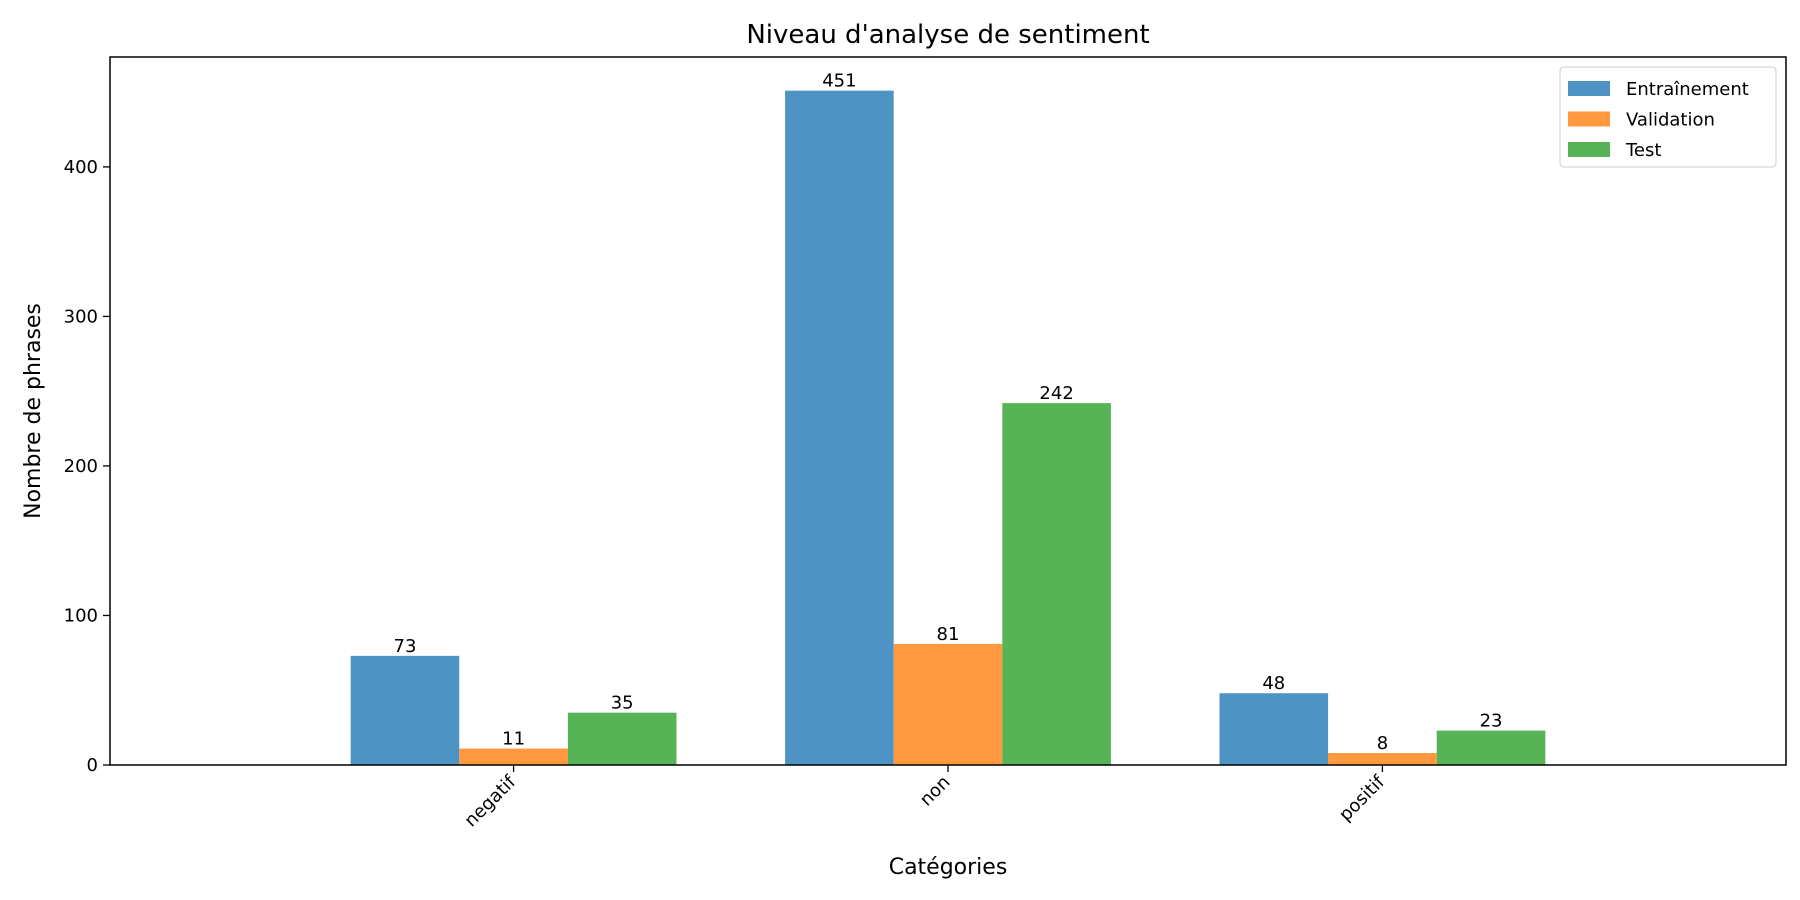 Image resolution: width=1800 pixels, height=900 pixels. Describe the element at coordinates (513, 756) in the screenshot. I see `bar-validation-negatif` at that location.